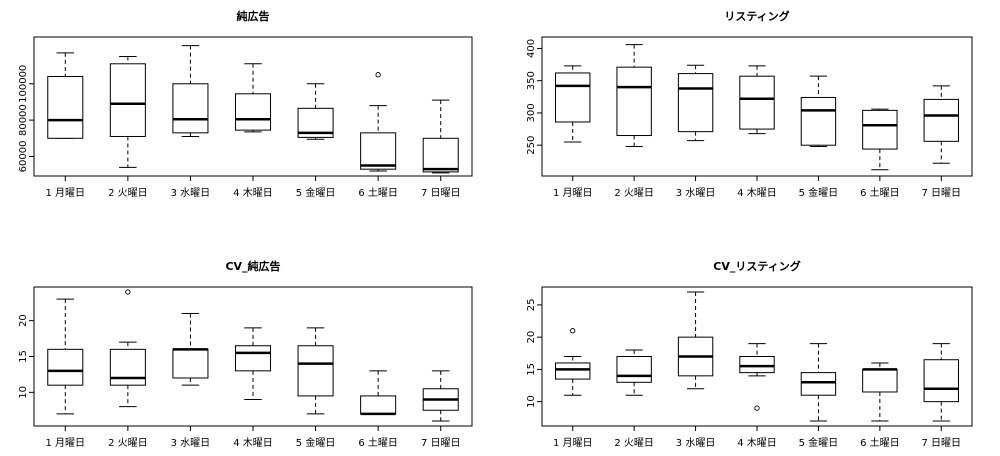  I want to click on chart-title: CV_純広告, so click(252, 266).